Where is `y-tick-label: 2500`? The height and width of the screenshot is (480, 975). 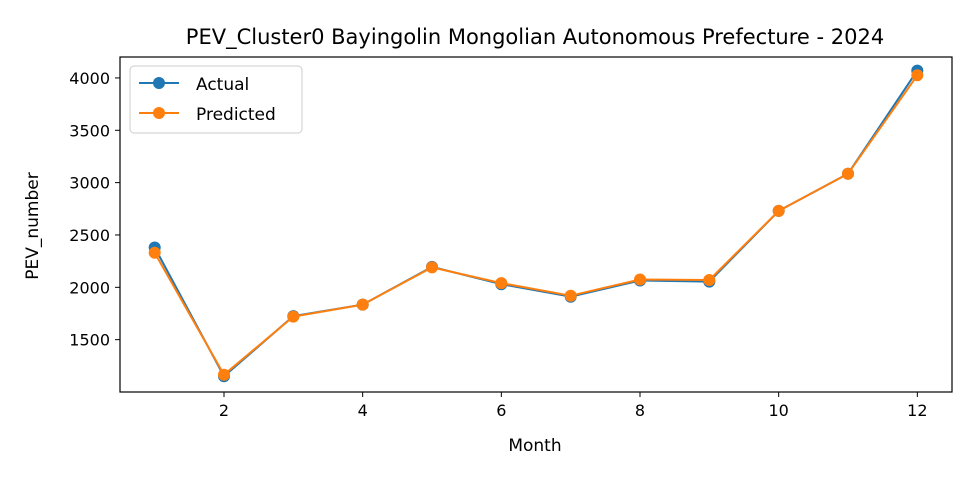
y-tick-label: 2500 is located at coordinates (89, 235).